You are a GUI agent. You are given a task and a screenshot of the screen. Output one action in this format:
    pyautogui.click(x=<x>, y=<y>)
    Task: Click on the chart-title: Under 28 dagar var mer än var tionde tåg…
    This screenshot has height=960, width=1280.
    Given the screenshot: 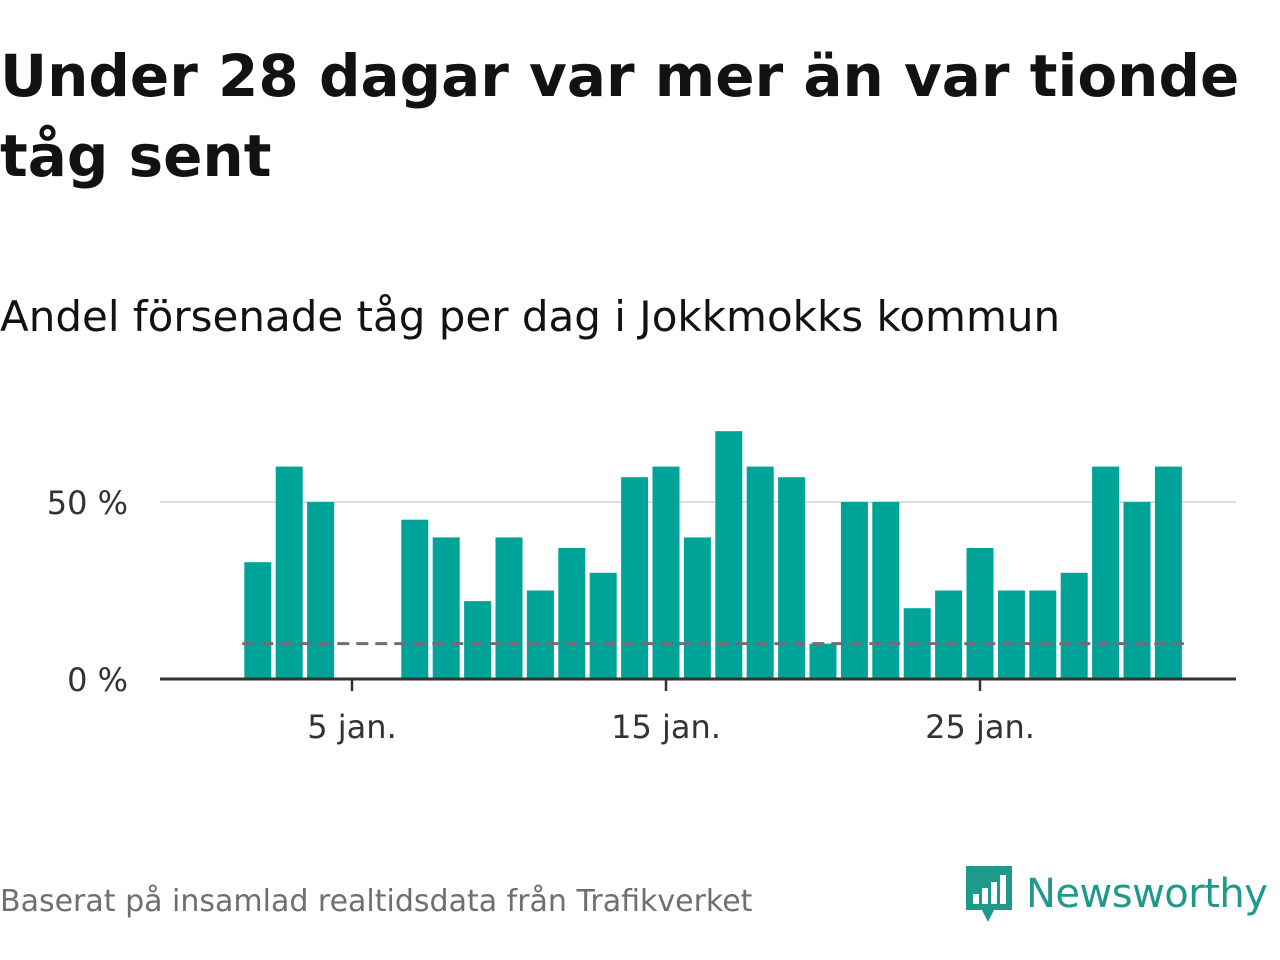 What is the action you would take?
    pyautogui.click(x=620, y=116)
    